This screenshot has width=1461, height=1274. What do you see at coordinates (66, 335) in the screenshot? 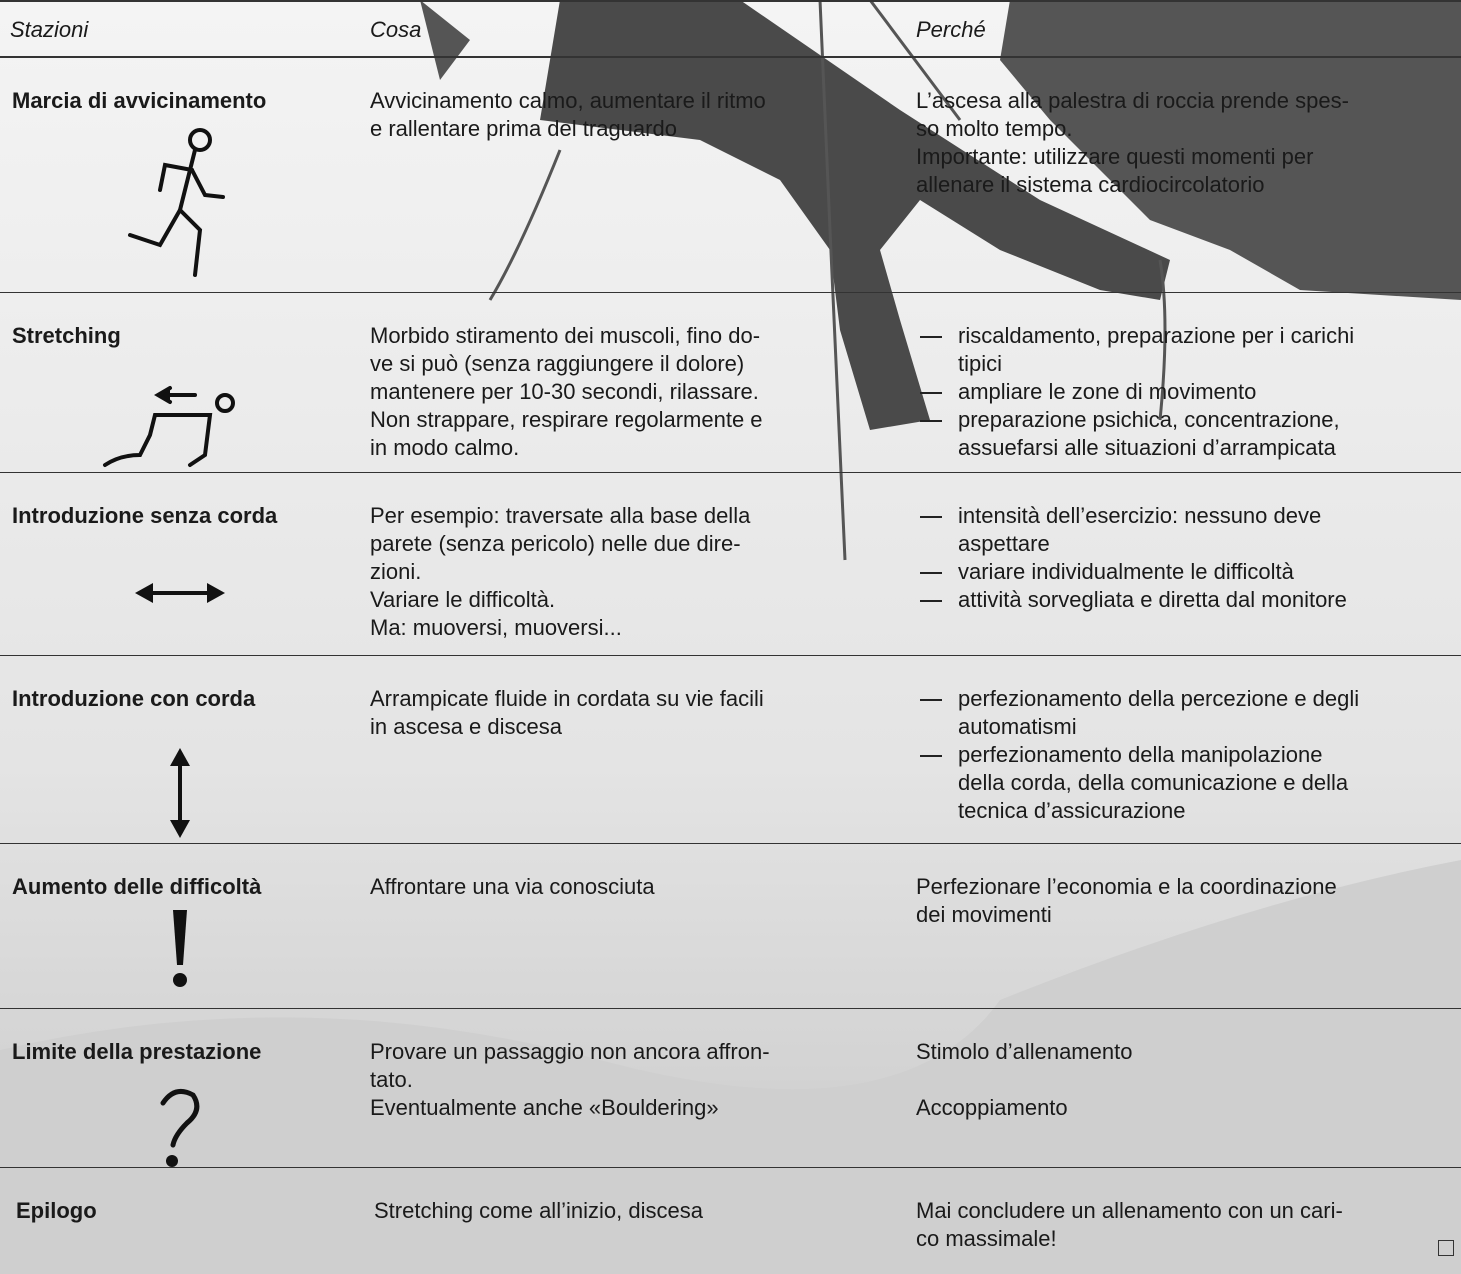
I see `station-name: Stretching` at bounding box center [66, 335].